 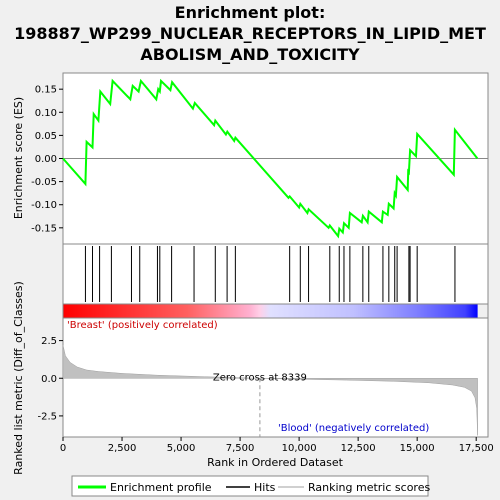 What do you see at coordinates (44, 228) in the screenshot?
I see `es-y-tick-label: -0.15` at bounding box center [44, 228].